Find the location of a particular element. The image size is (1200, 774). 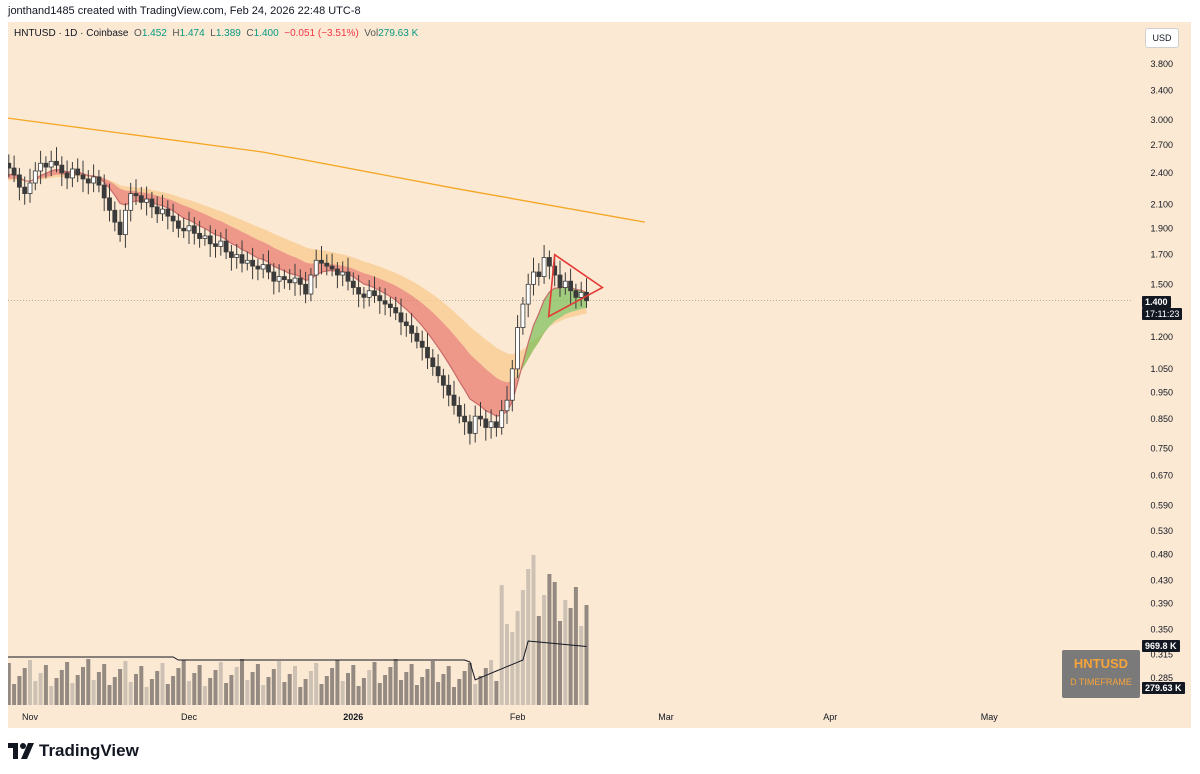

volume-bars is located at coordinates (298, 630).